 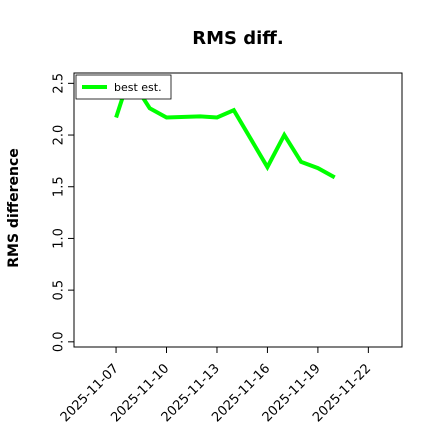 I want to click on y-tick-label: 1.0, so click(x=59, y=238).